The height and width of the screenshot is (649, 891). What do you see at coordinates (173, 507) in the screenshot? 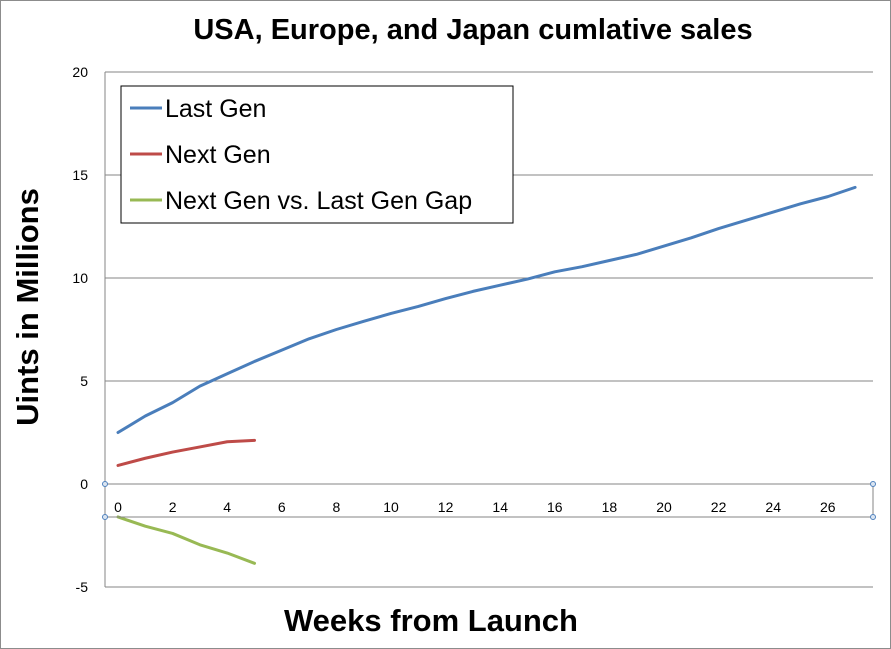
I see `x-tick-label: 2` at bounding box center [173, 507].